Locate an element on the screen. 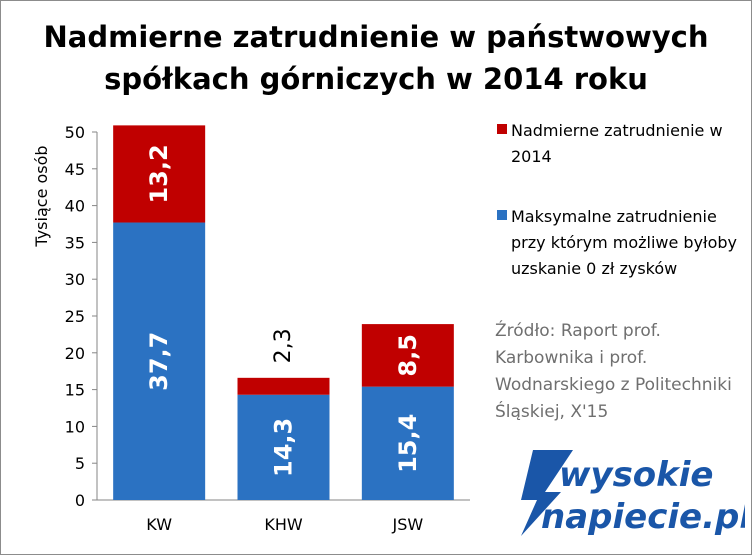 The image size is (752, 555). y-tick-label: 10 is located at coordinates (75, 426).